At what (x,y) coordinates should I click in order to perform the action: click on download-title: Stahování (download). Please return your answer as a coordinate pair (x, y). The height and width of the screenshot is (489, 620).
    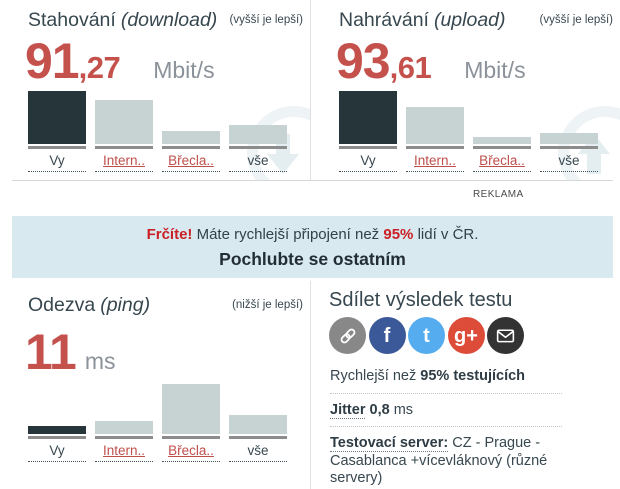
    Looking at the image, I should click on (122, 20).